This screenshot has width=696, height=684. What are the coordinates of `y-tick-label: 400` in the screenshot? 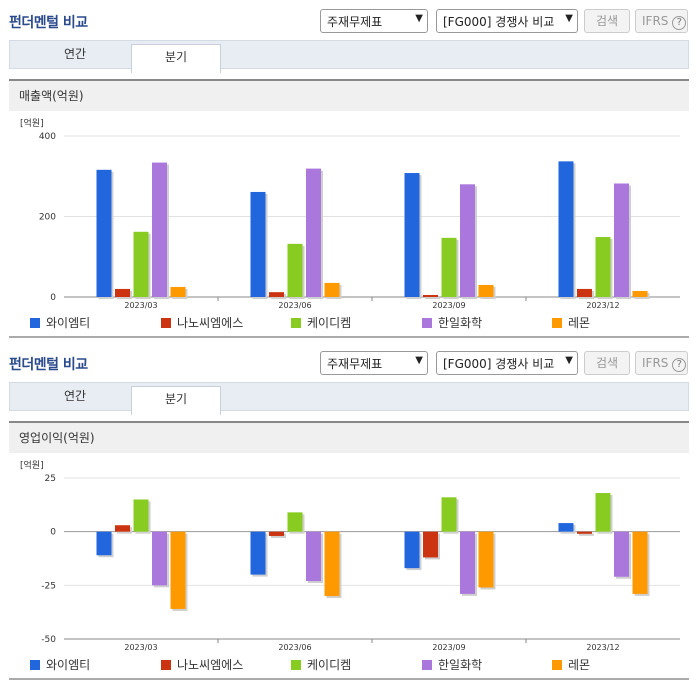 It's located at (47, 137).